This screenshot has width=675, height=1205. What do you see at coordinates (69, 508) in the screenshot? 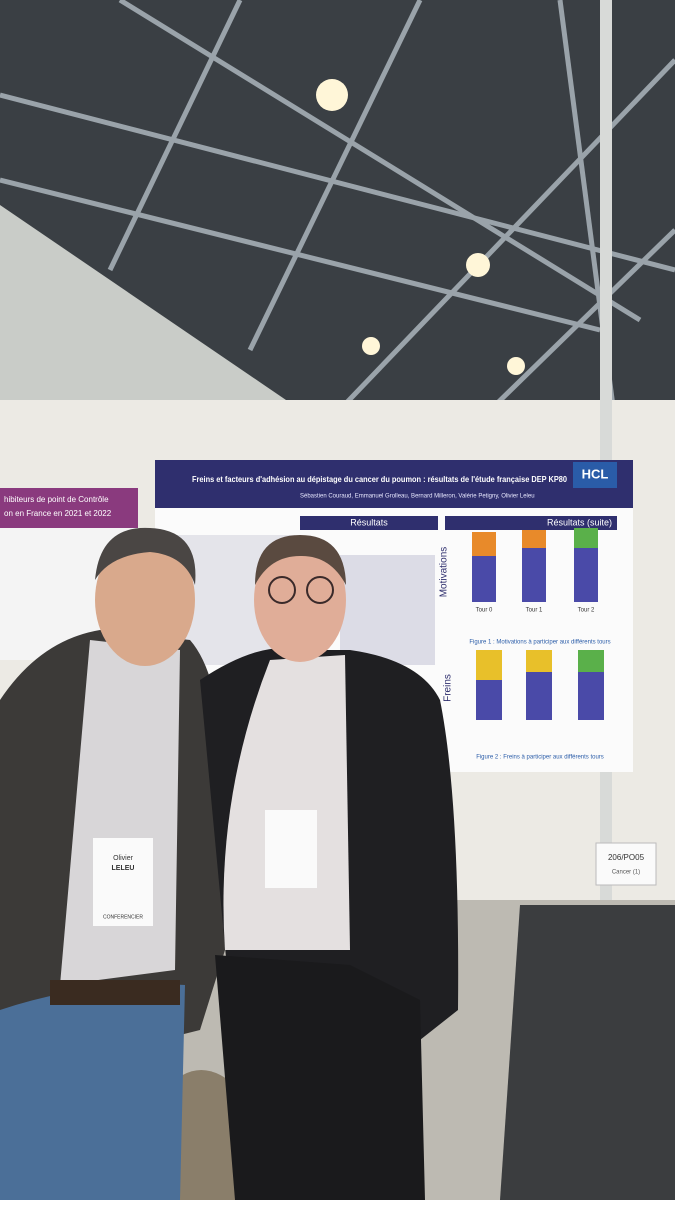
I see `left-poster-header` at bounding box center [69, 508].